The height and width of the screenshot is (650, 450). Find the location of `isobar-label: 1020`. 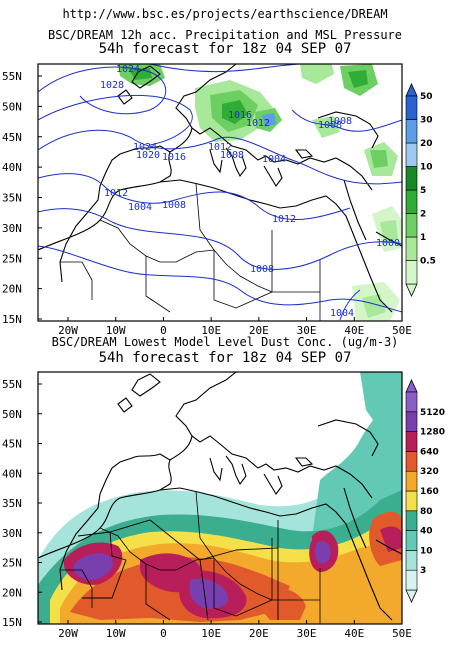

isobar-label: 1020 is located at coordinates (148, 155).